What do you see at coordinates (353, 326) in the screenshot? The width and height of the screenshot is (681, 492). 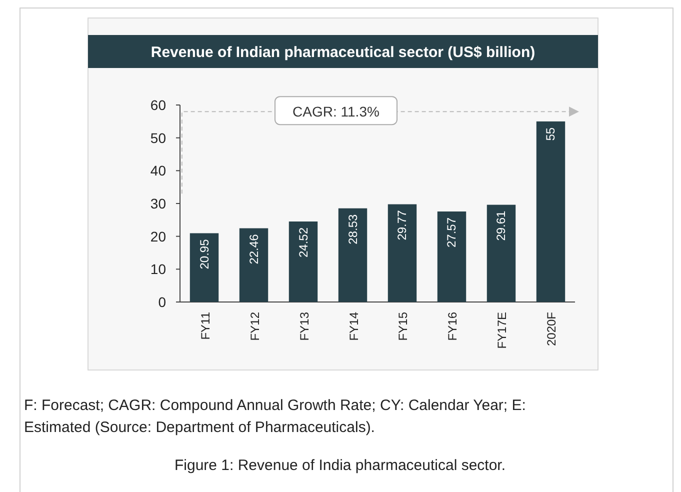 I see `x-tick-label: FY14` at bounding box center [353, 326].